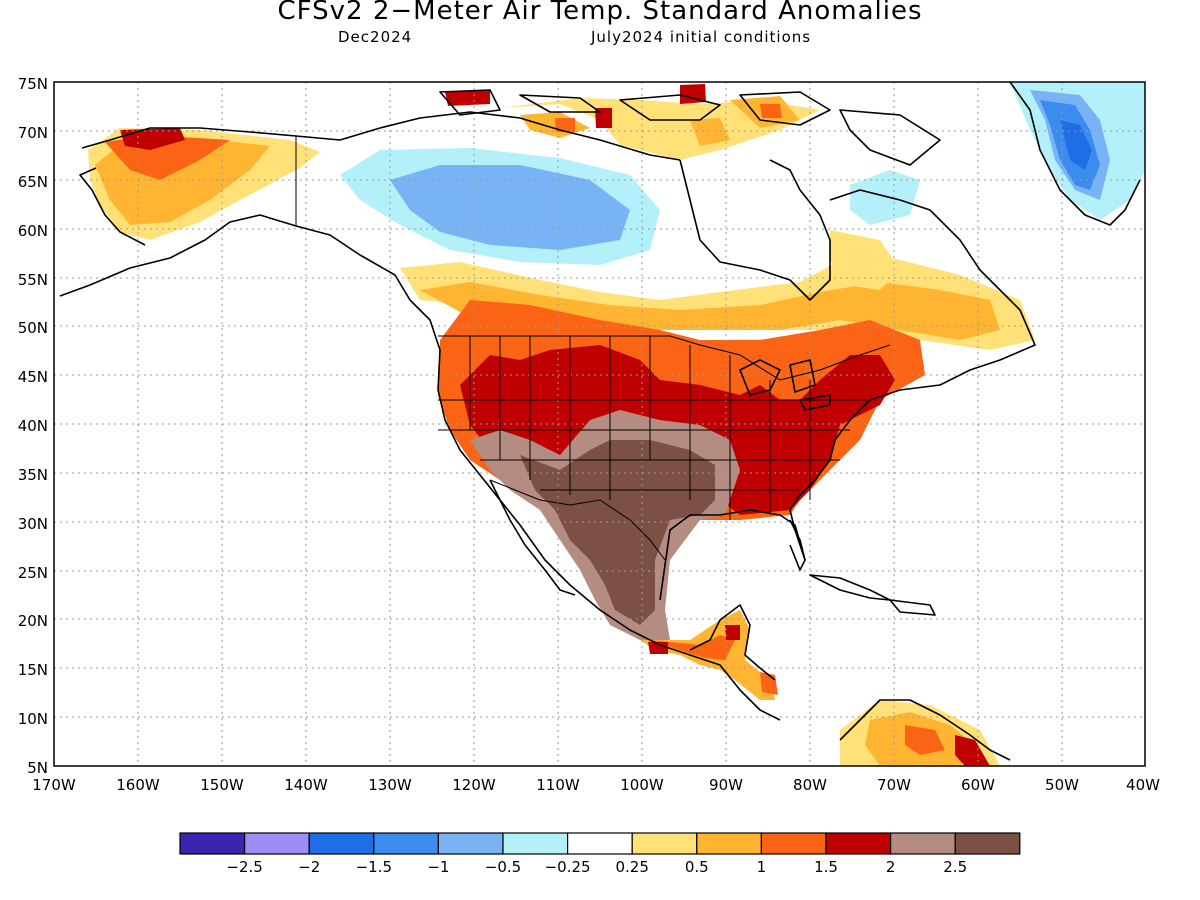 This screenshot has height=900, width=1200. Describe the element at coordinates (222, 785) in the screenshot. I see `lon-label: 150W` at that location.